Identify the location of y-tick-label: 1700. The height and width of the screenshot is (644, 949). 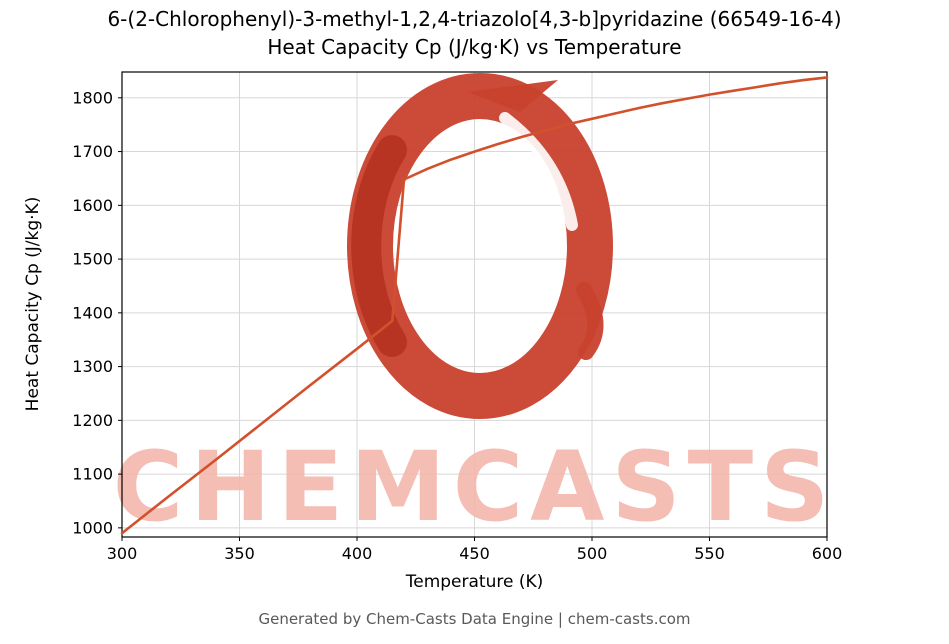
(92, 151).